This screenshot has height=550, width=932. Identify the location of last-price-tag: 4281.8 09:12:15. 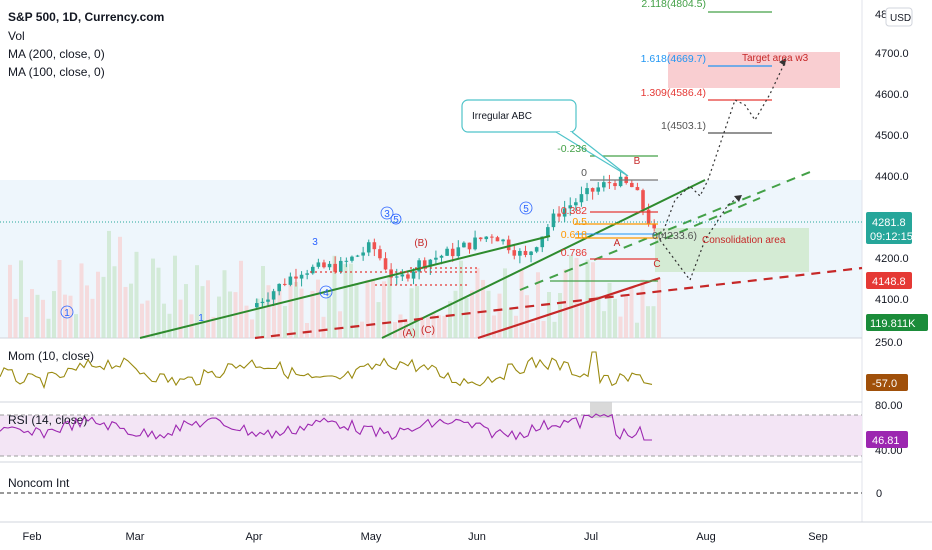
(889, 228).